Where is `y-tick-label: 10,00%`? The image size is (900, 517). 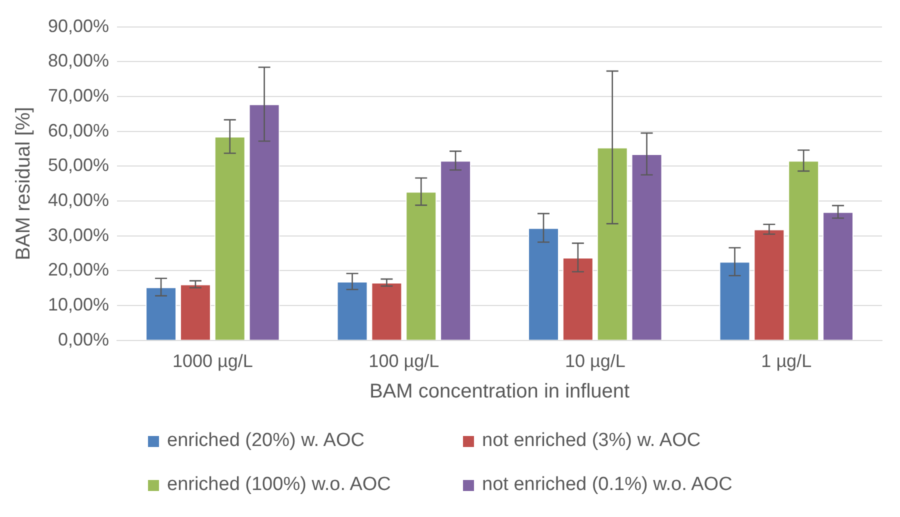 y-tick-label: 10,00% is located at coordinates (79, 304).